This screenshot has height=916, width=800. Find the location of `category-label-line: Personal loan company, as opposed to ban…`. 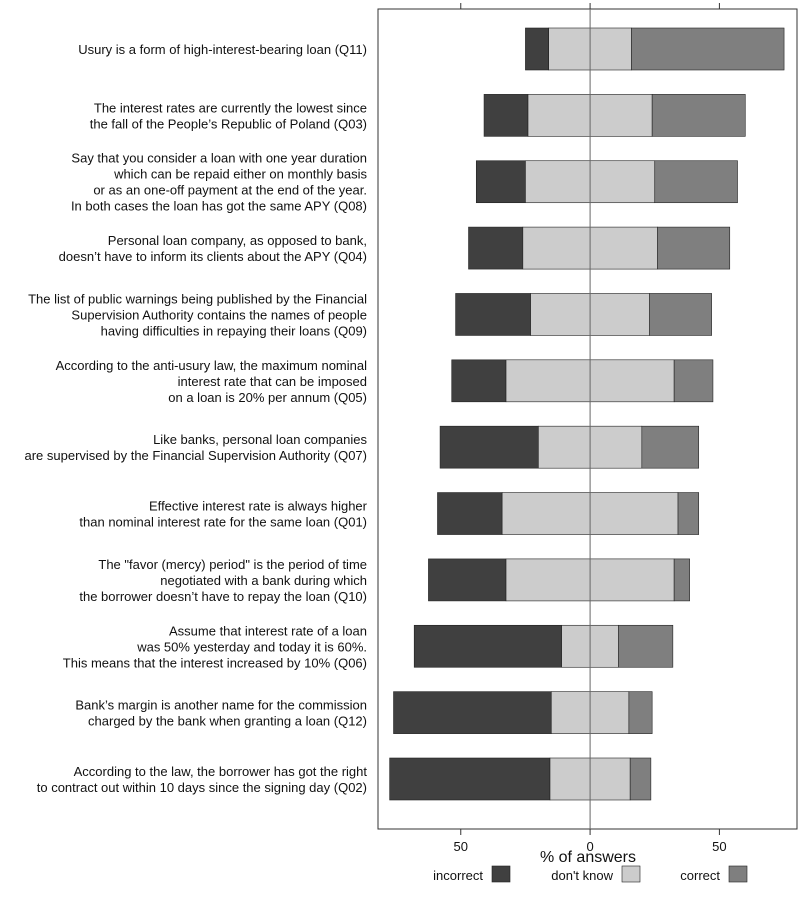

category-label-line: Personal loan company, as opposed to ban… is located at coordinates (237, 240).